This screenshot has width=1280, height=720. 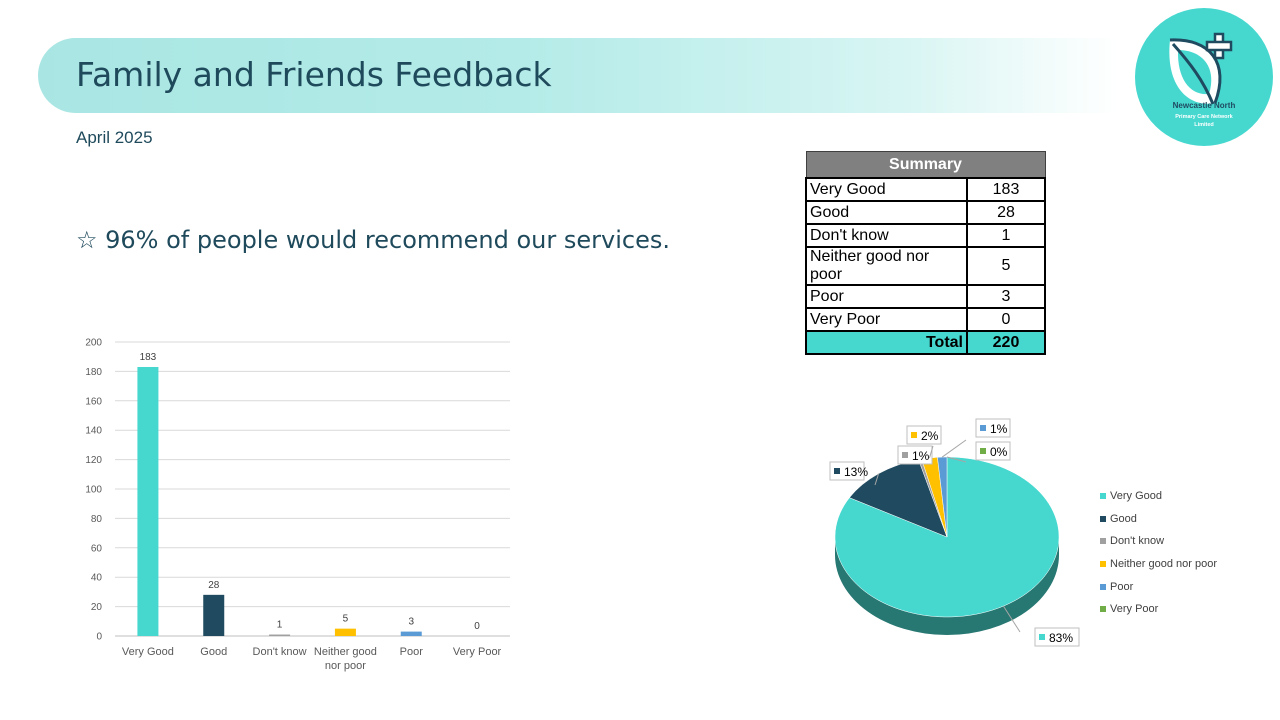 What do you see at coordinates (1204, 105) in the screenshot?
I see `logo-line-1: Newcastle North` at bounding box center [1204, 105].